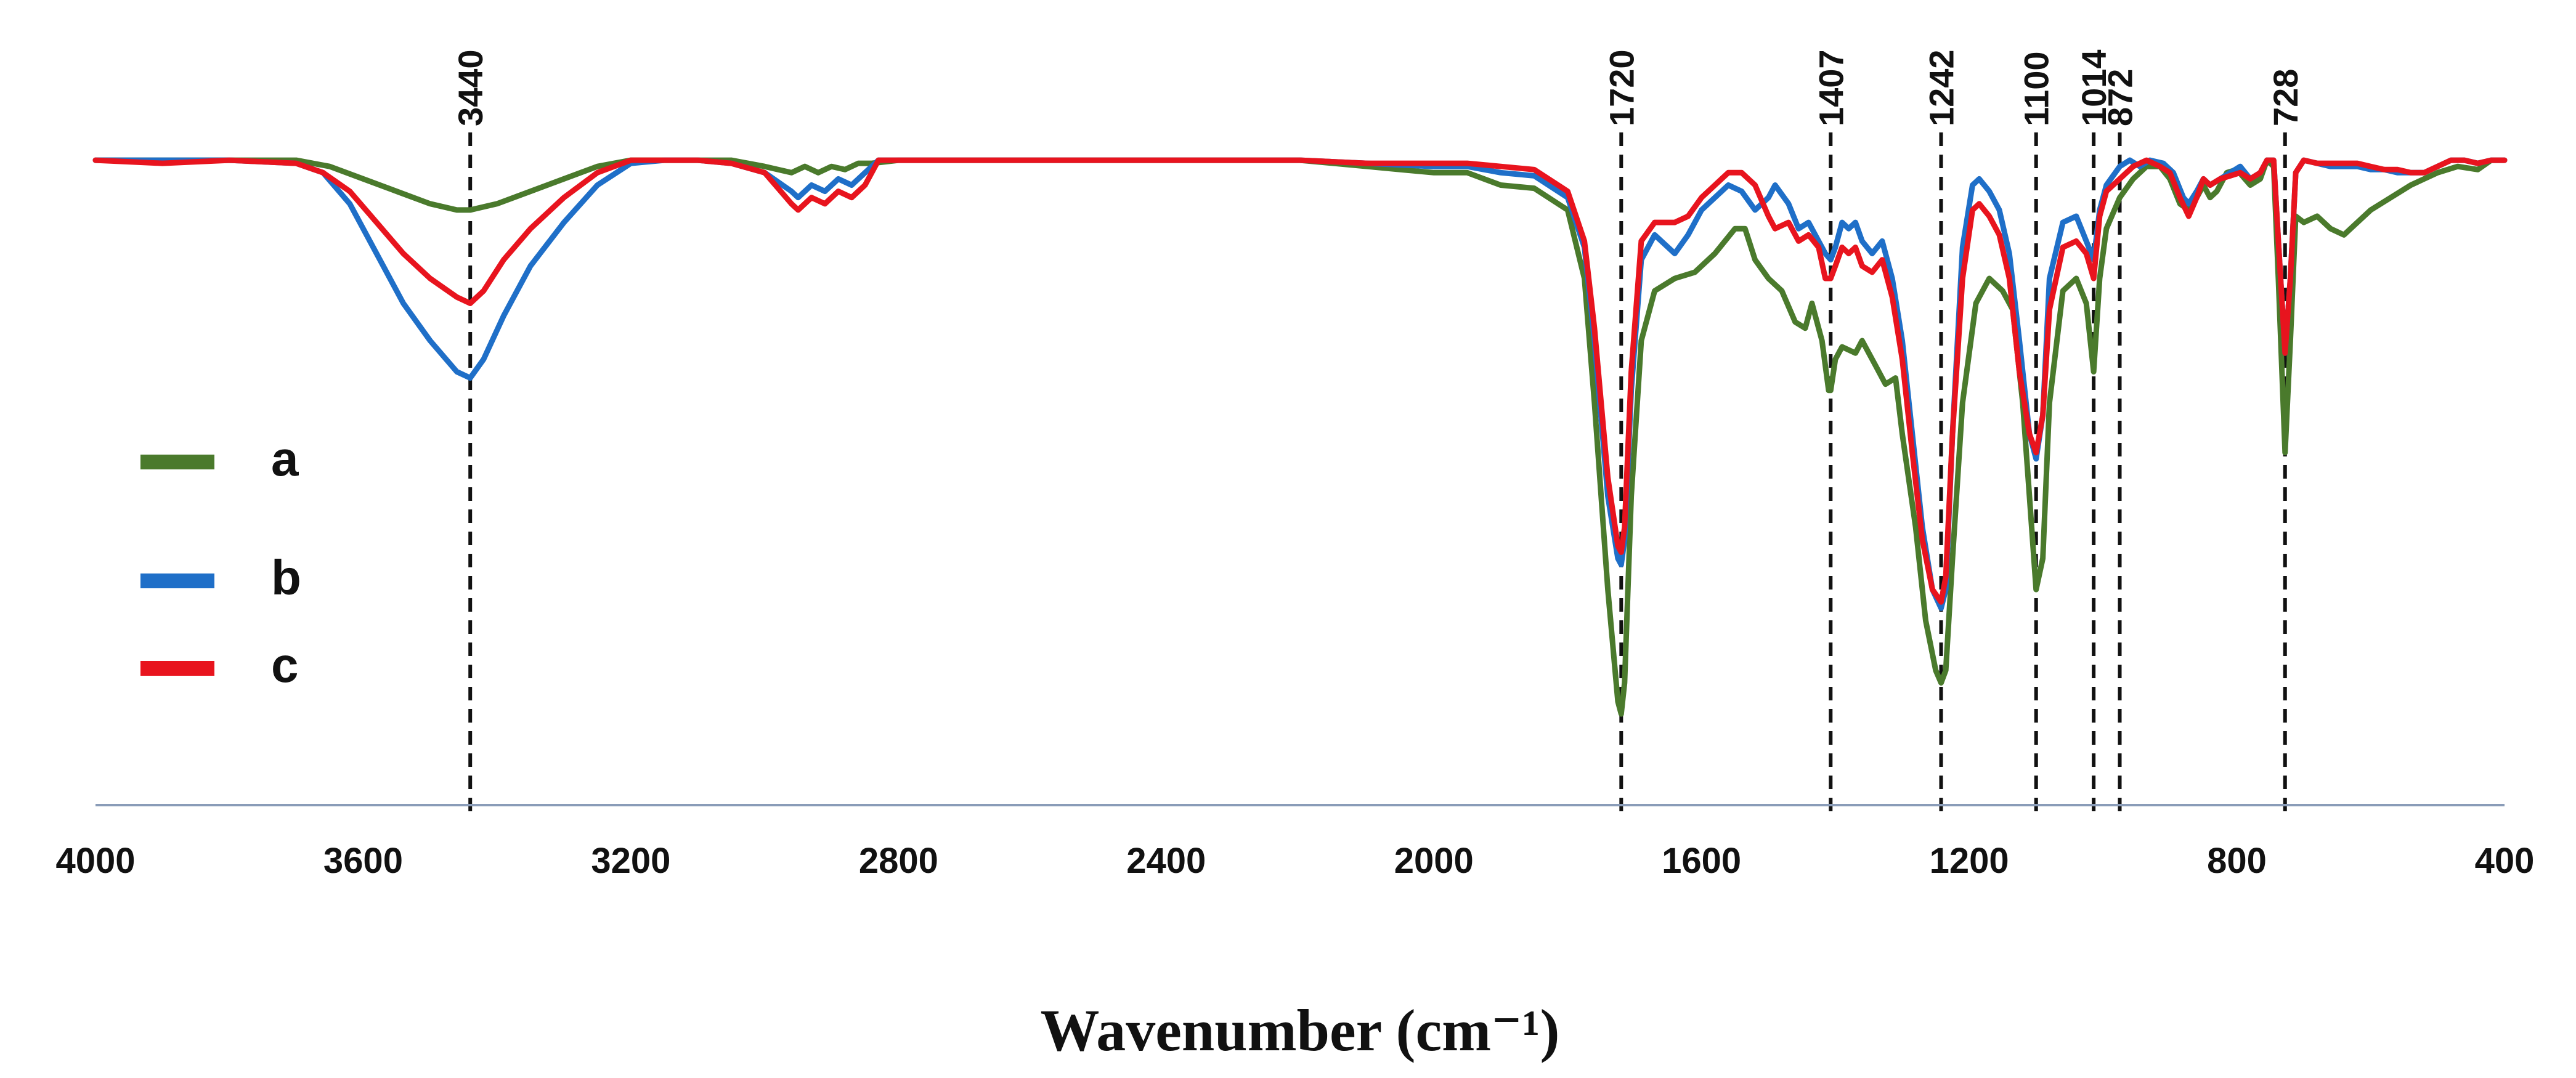  What do you see at coordinates (630, 861) in the screenshot?
I see `x-tick-label-3200: 3200` at bounding box center [630, 861].